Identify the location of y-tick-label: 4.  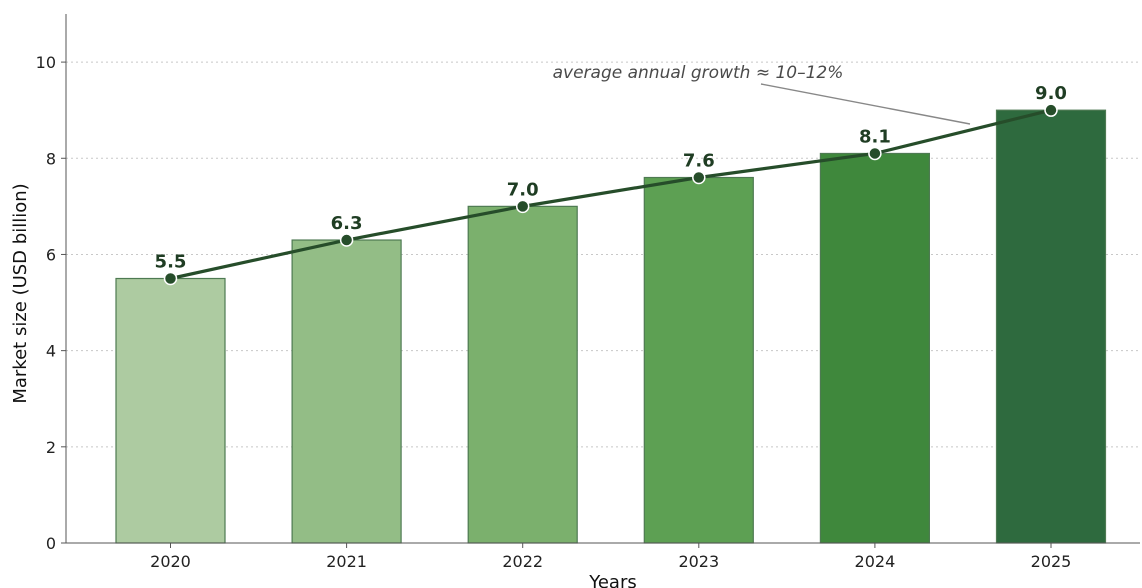
(51, 351).